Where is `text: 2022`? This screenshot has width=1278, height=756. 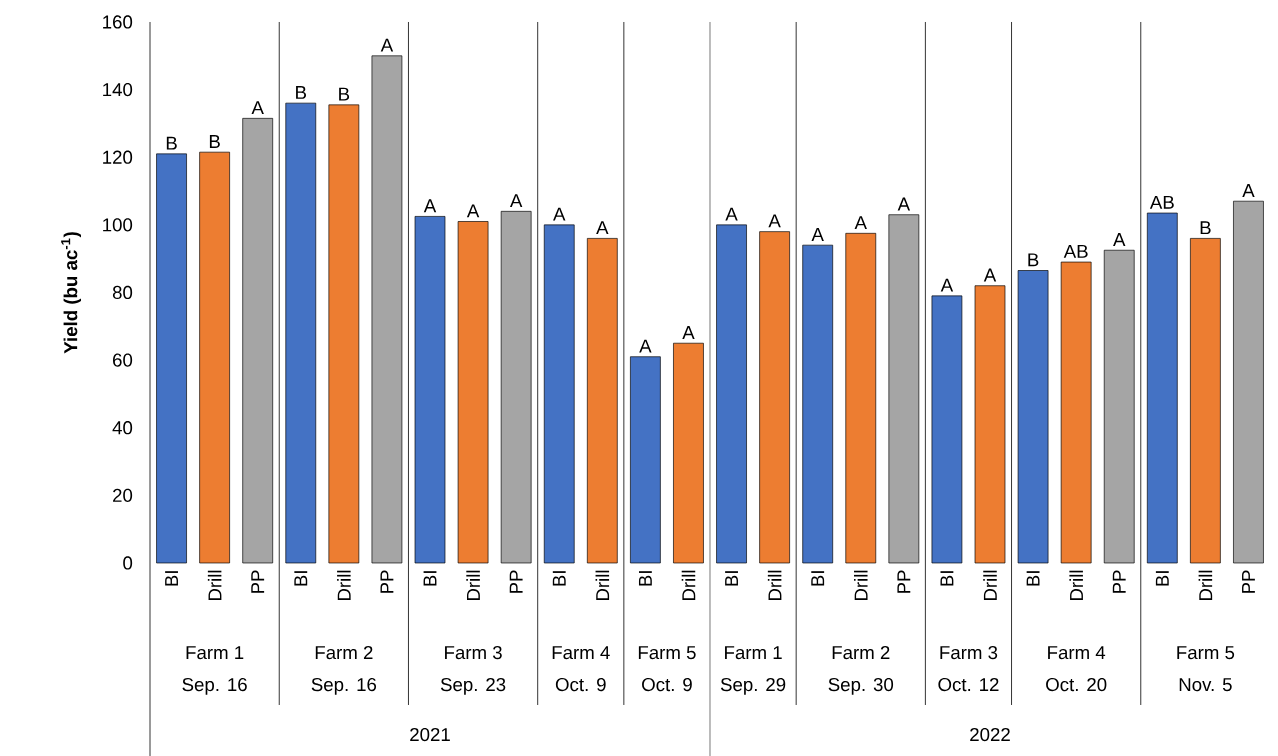 text: 2022 is located at coordinates (990, 734).